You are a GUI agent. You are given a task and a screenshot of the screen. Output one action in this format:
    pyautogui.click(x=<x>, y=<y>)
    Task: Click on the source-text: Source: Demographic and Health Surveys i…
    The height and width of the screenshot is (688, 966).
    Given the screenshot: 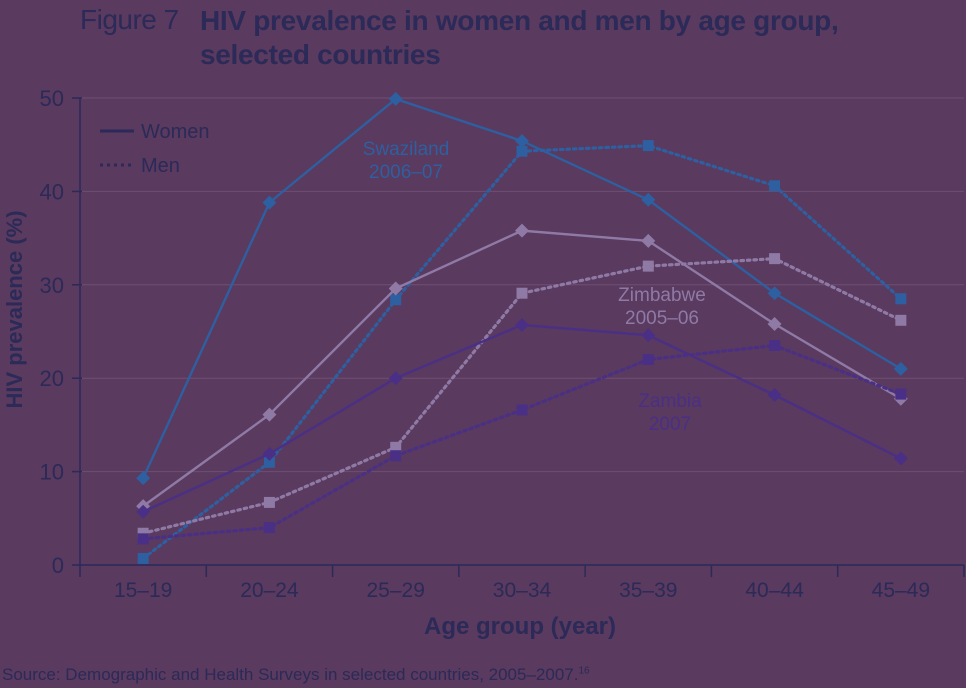 What is the action you would take?
    pyautogui.click(x=290, y=674)
    